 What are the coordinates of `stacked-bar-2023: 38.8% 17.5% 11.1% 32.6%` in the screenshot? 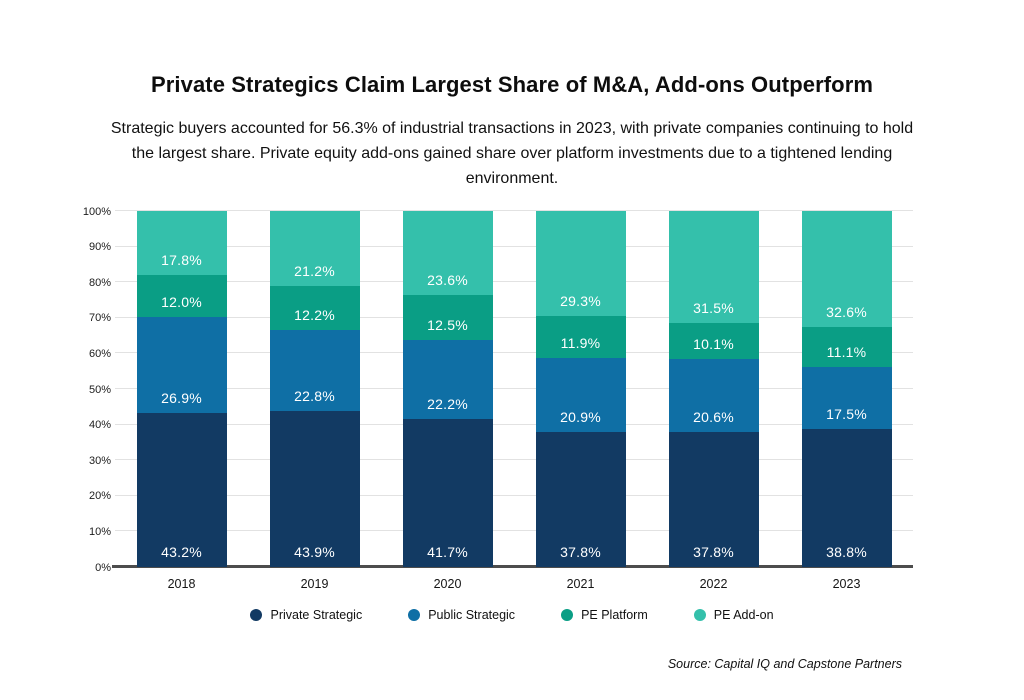 It's located at (846, 389).